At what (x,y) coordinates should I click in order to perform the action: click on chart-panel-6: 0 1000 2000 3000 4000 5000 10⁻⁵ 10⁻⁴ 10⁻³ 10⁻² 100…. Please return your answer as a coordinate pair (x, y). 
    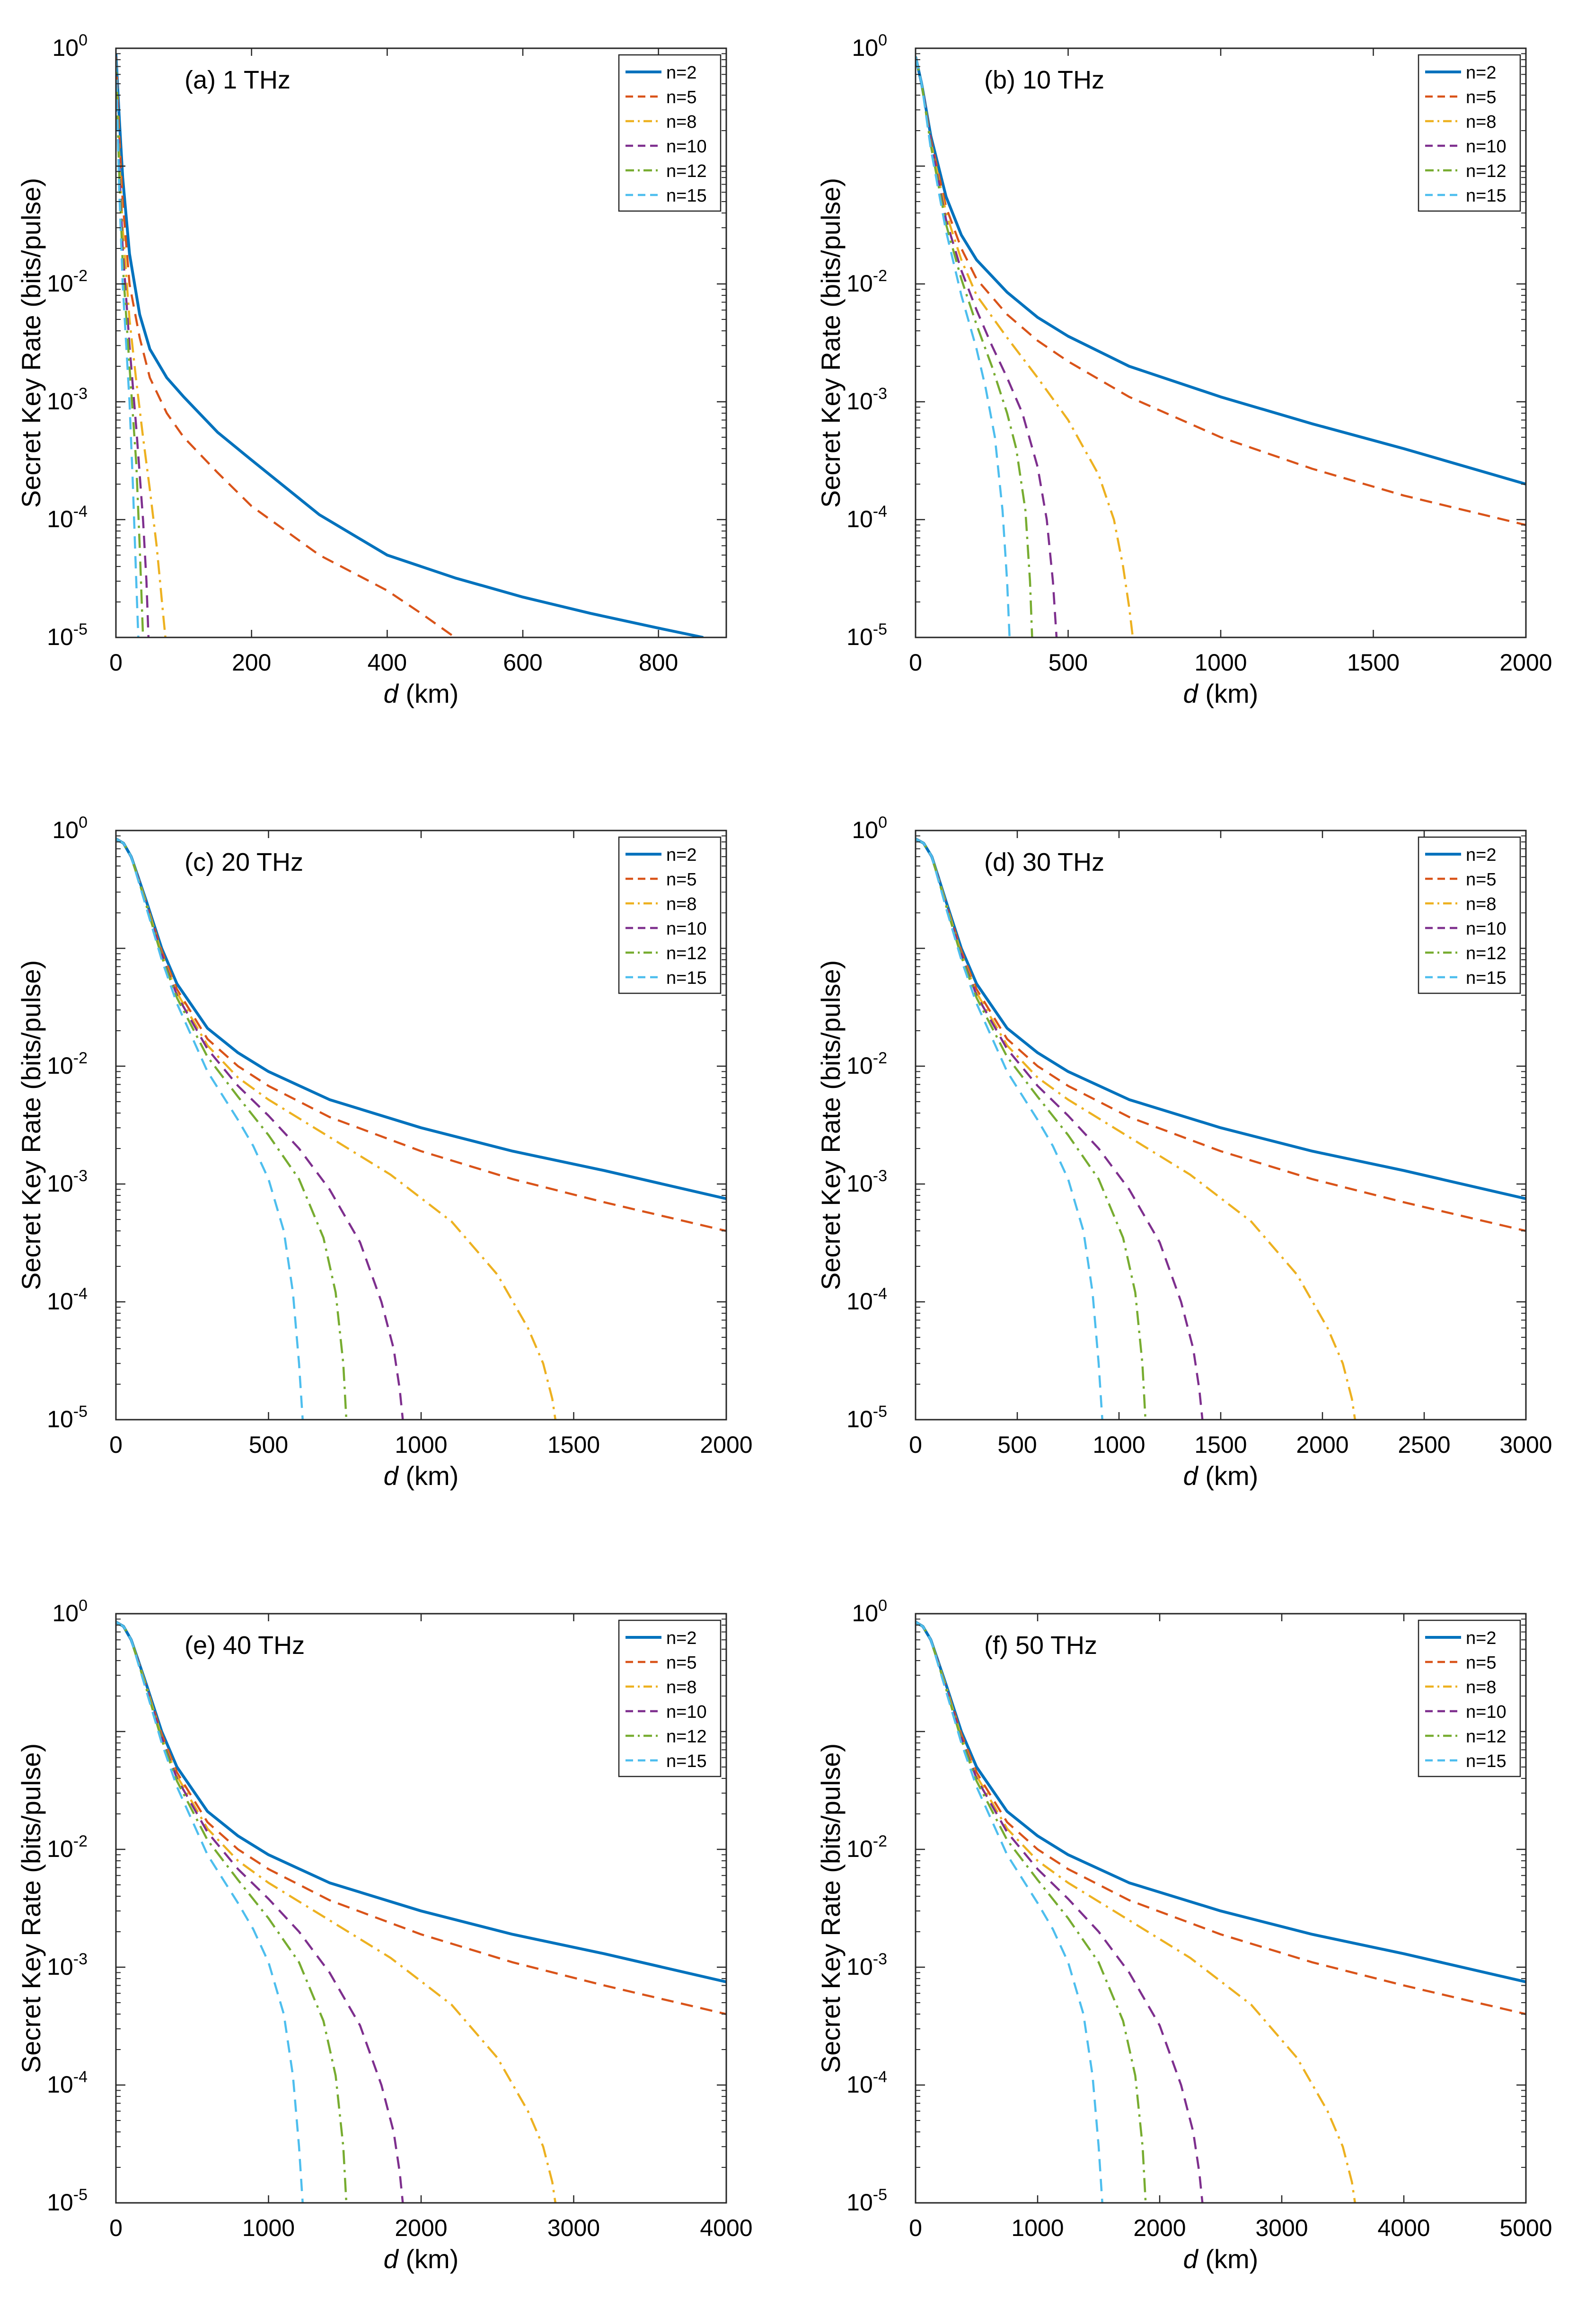
    Looking at the image, I should click on (1184, 1936).